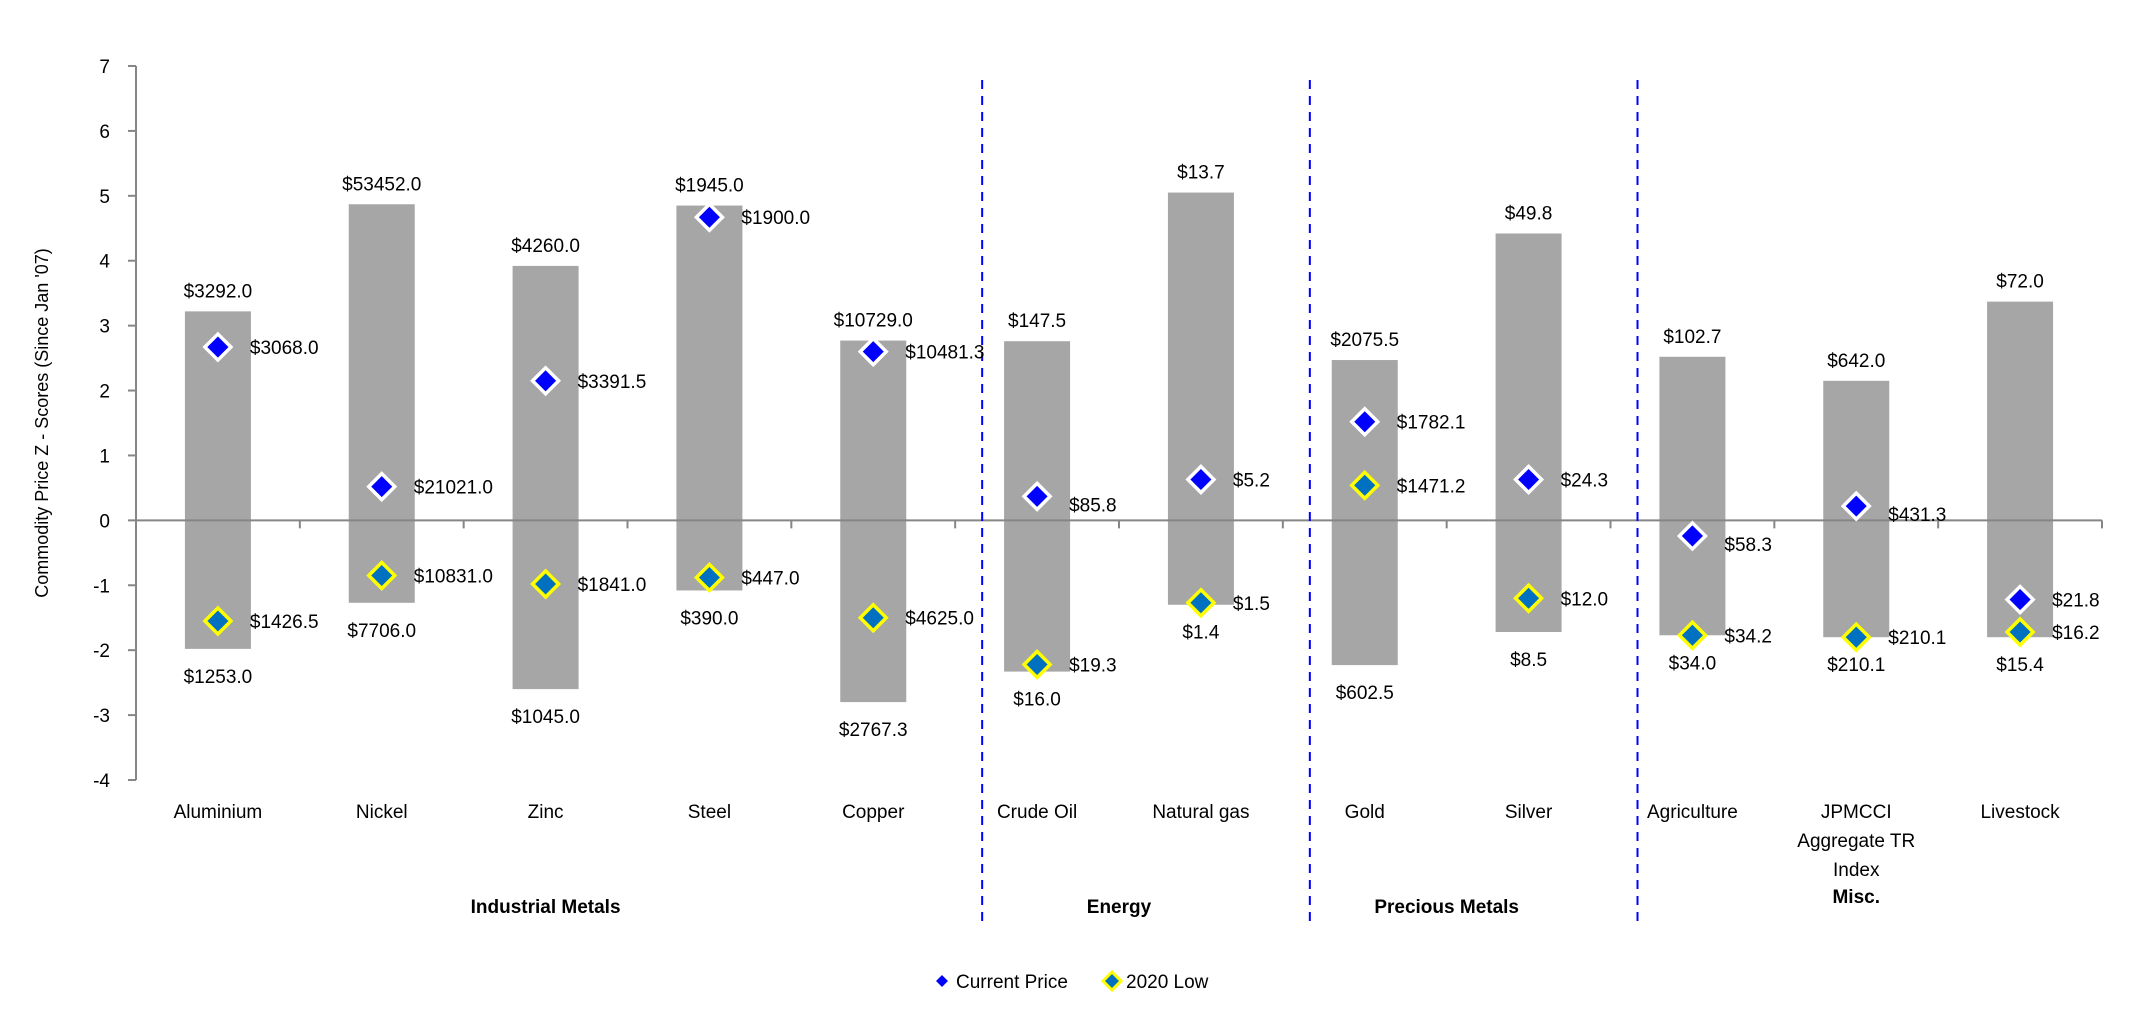 The width and height of the screenshot is (2145, 1015). What do you see at coordinates (1364, 340) in the screenshot?
I see `range-high-label: $2075.5` at bounding box center [1364, 340].